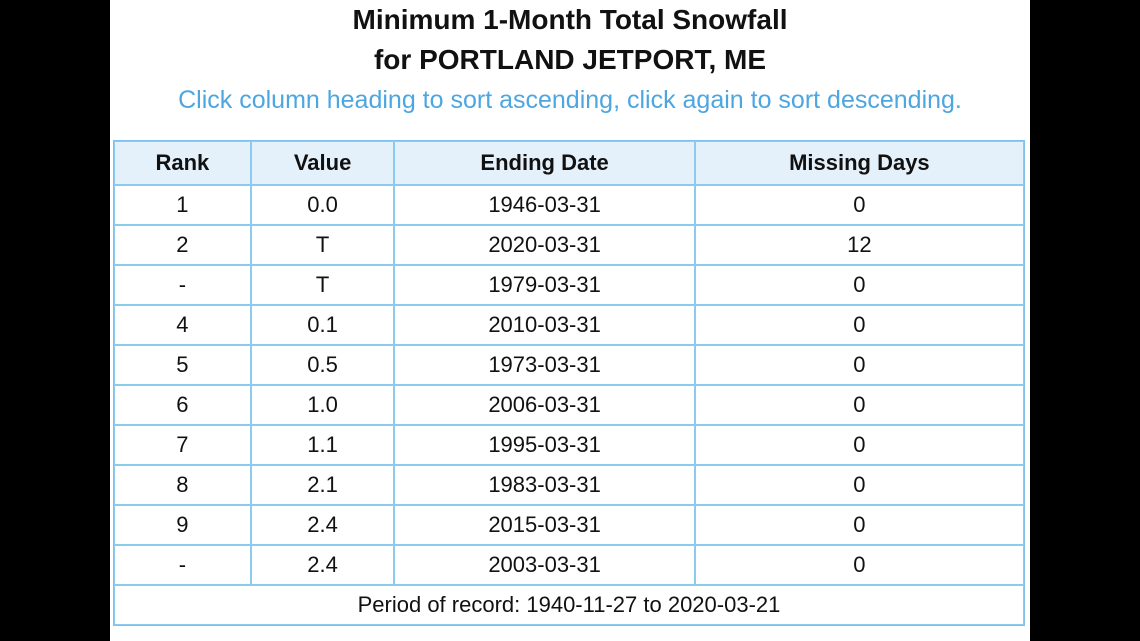 The image size is (1140, 641). I want to click on column-heading: Rank, so click(182, 163).